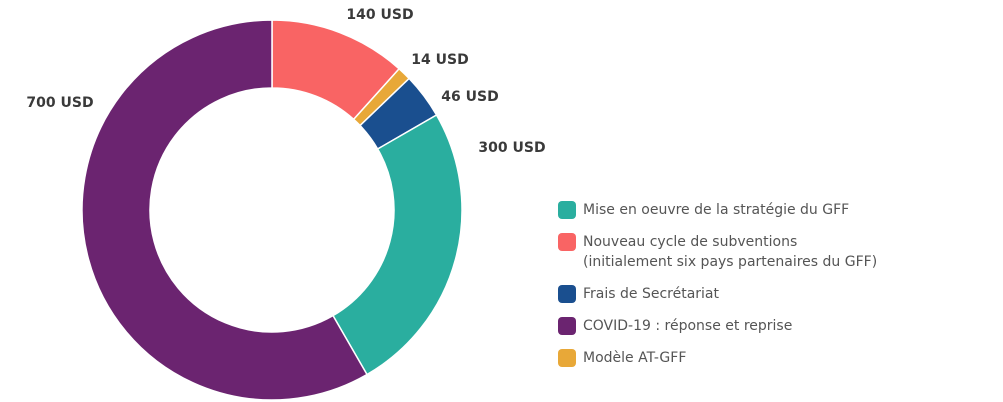 This screenshot has height=402, width=1003. What do you see at coordinates (59, 103) in the screenshot?
I see `value-label: 700 USD` at bounding box center [59, 103].